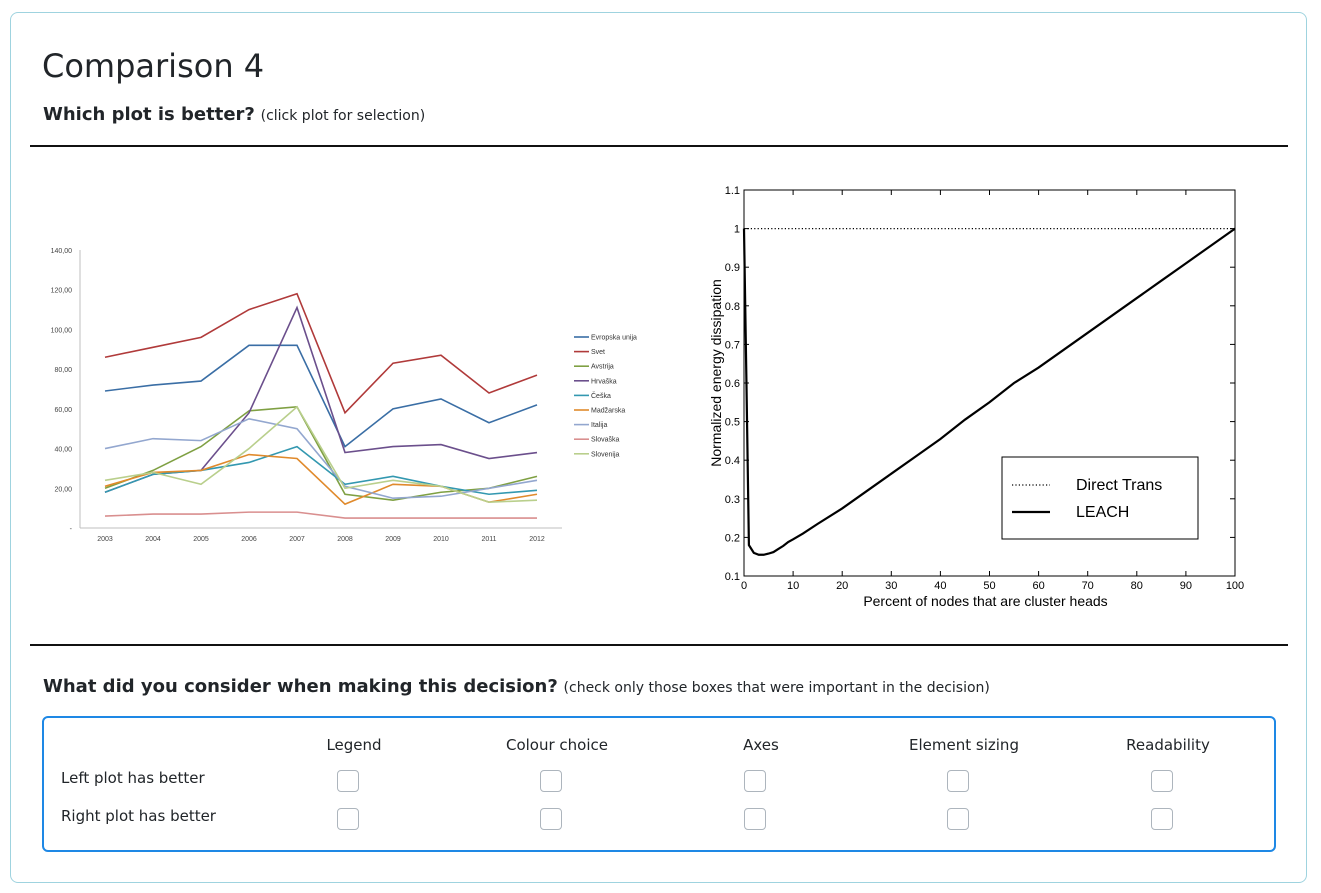  I want to click on right-x-tick-label: 60, so click(1038, 586).